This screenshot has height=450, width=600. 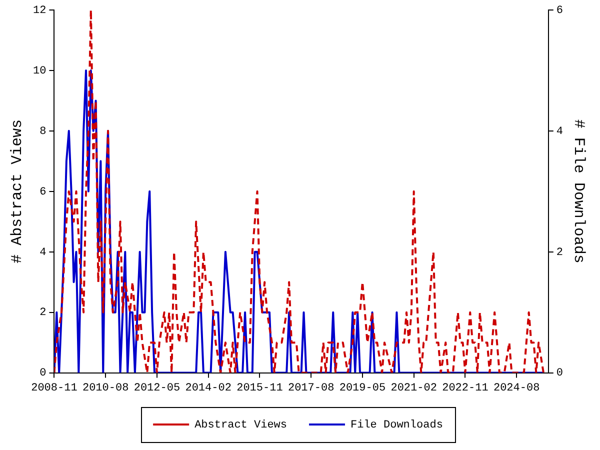 What do you see at coordinates (579, 191) in the screenshot?
I see `y2-axis-title: # File Downloads` at bounding box center [579, 191].